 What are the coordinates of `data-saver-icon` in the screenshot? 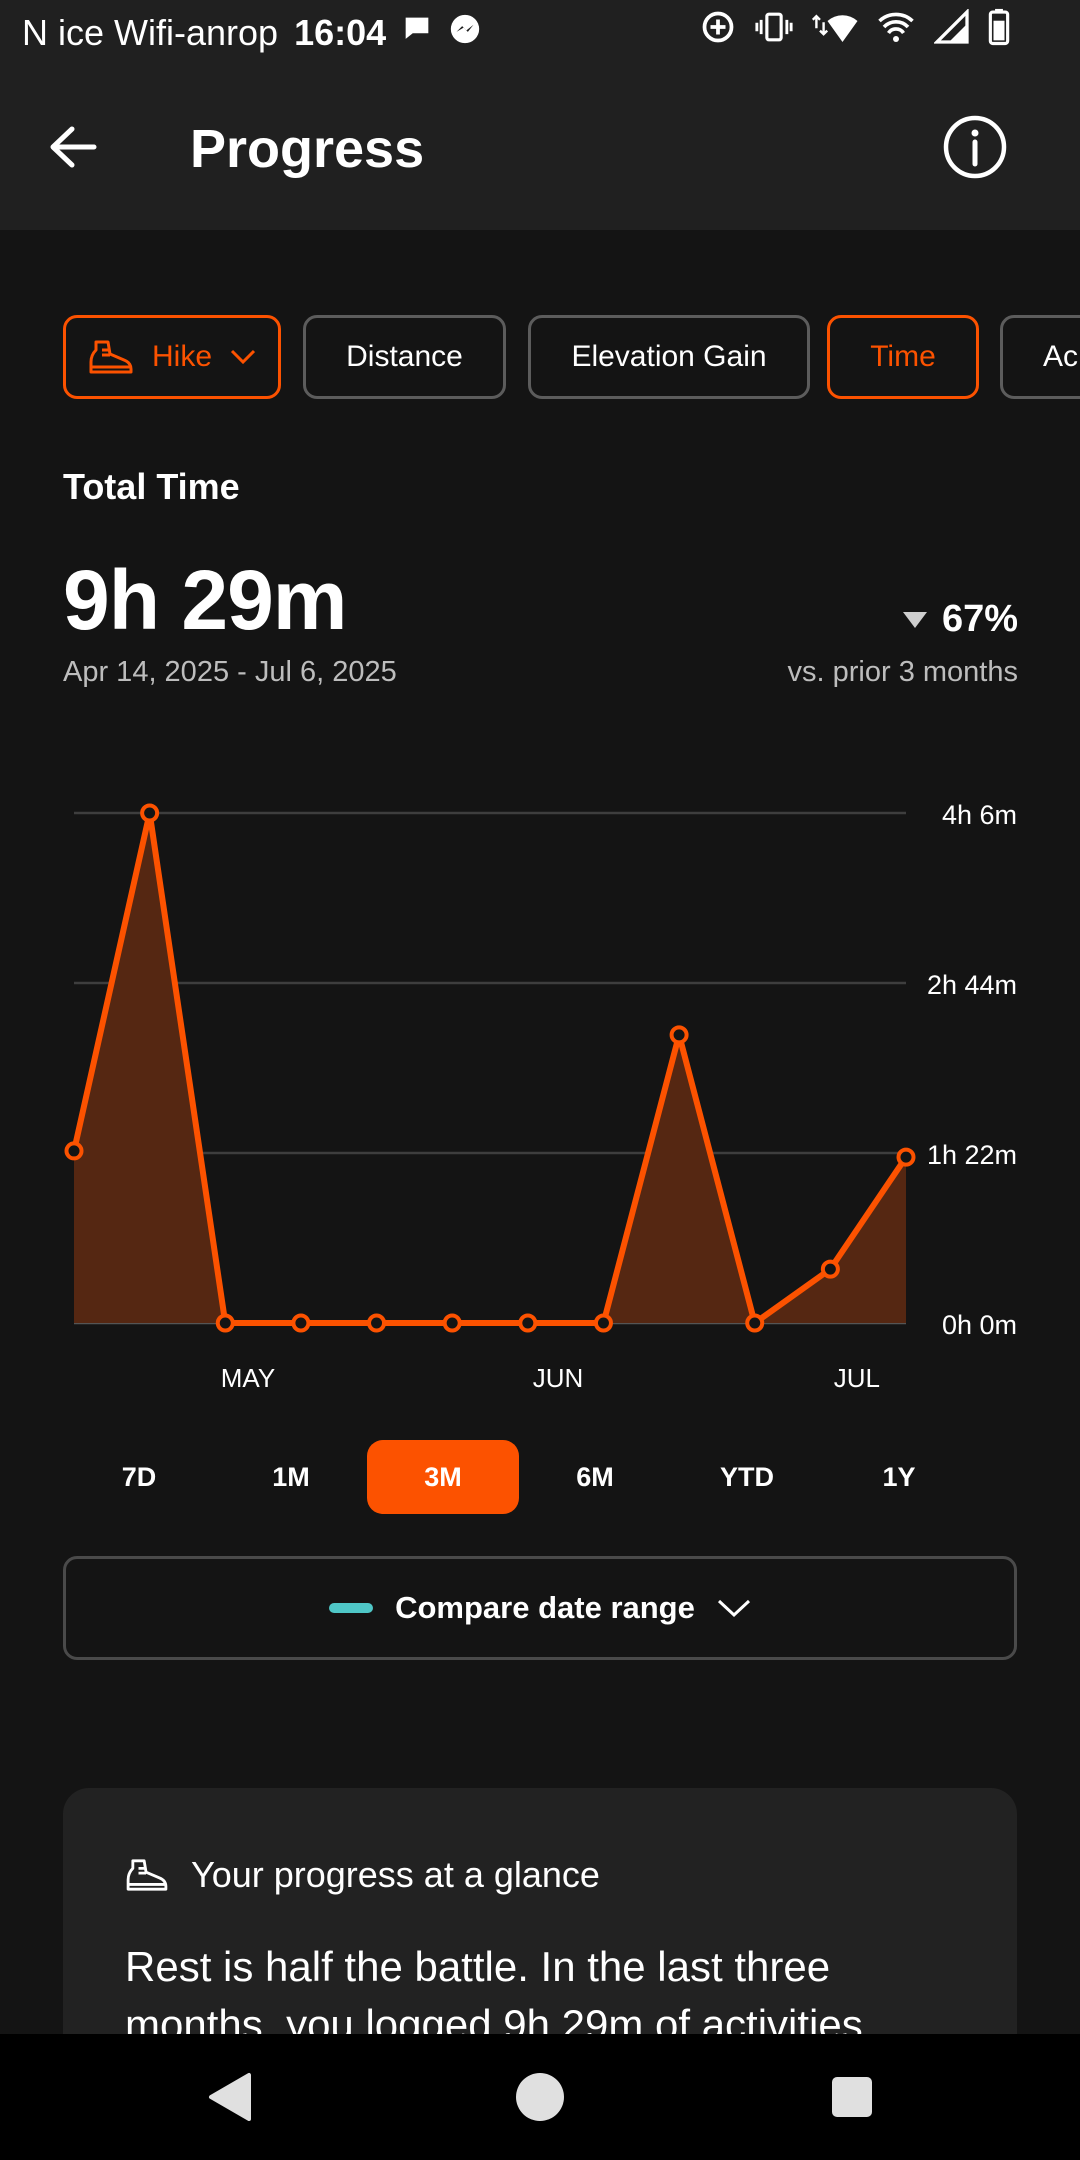 It's located at (718, 31).